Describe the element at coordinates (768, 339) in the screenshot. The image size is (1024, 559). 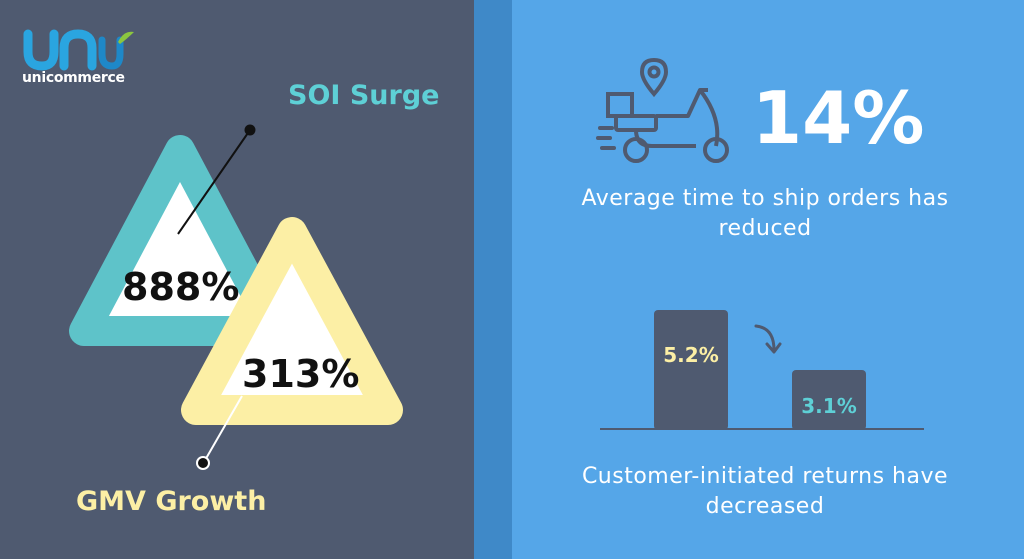
I see `curved-arrow-down-icon` at that location.